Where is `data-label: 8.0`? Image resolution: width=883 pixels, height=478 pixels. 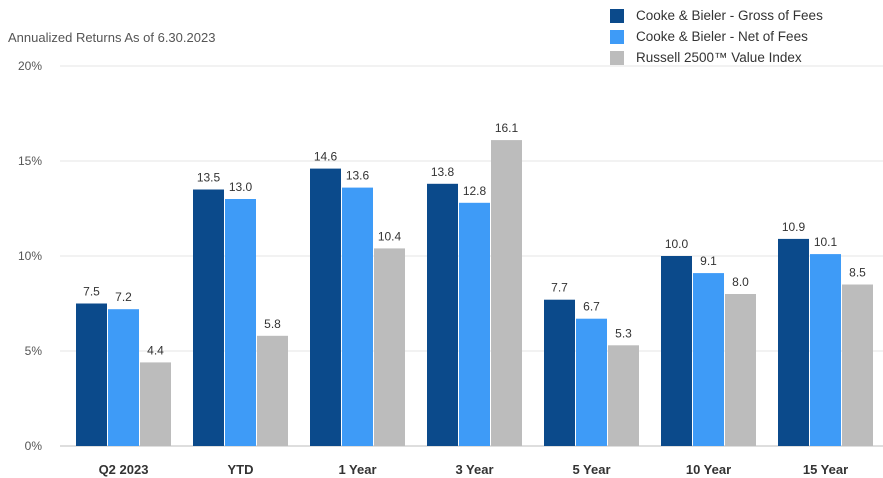
data-label: 8.0 is located at coordinates (740, 282).